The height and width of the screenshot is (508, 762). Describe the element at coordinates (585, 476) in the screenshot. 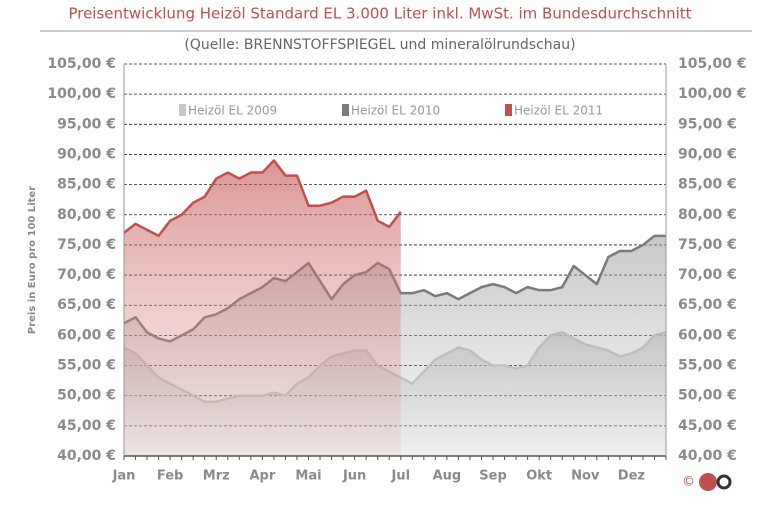

I see `x-tick-label: Nov` at that location.